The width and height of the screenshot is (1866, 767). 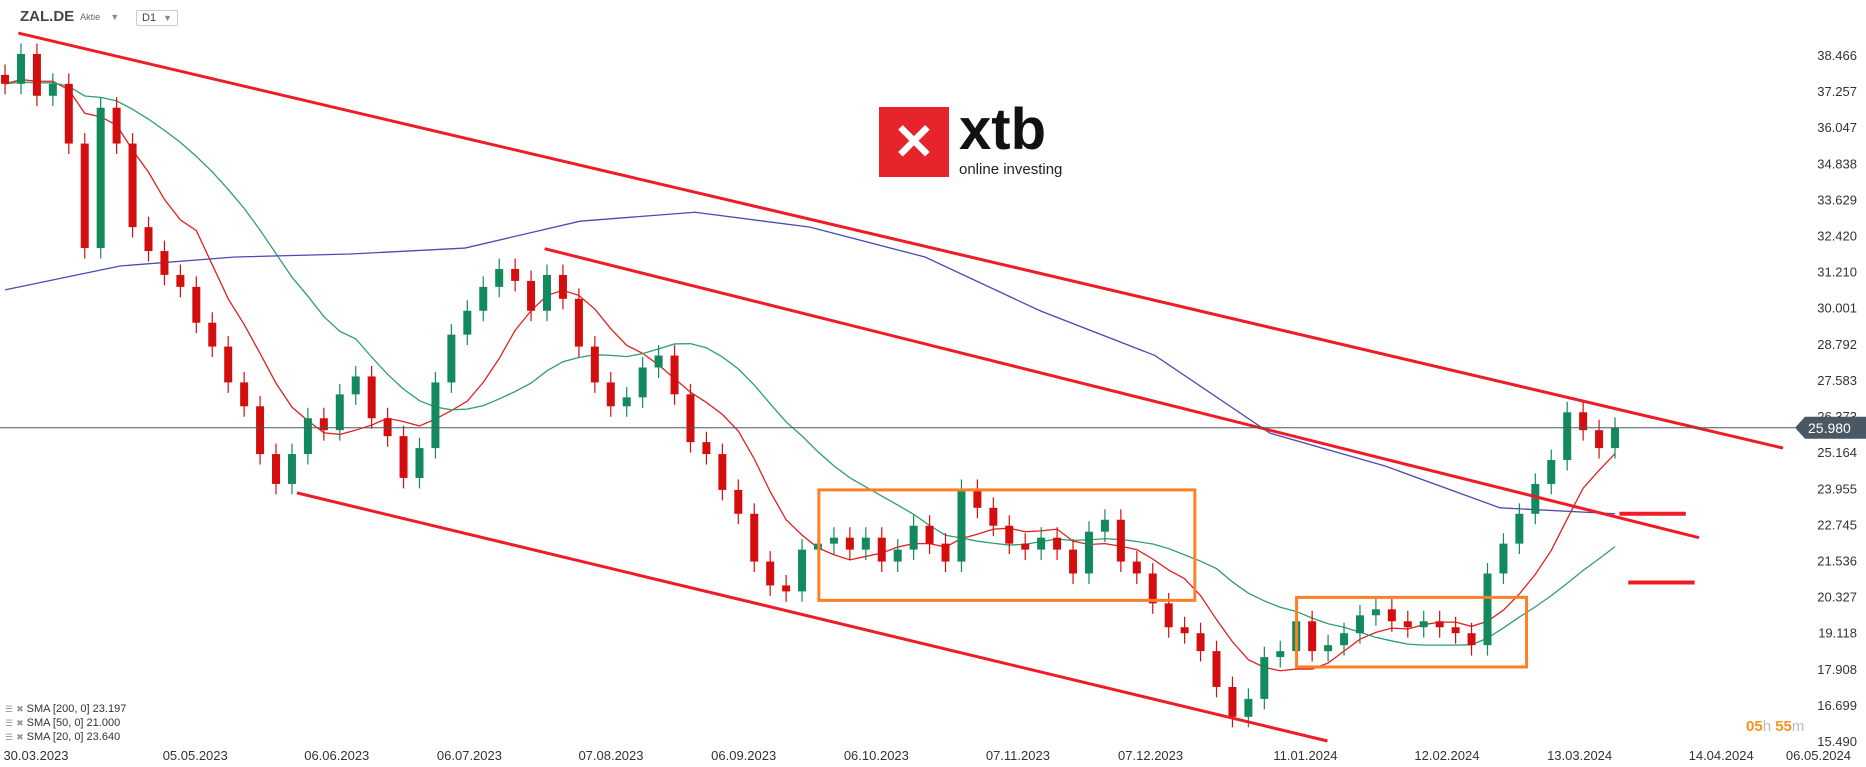 What do you see at coordinates (336, 755) in the screenshot?
I see `x-tick-label: 06.06.2023` at bounding box center [336, 755].